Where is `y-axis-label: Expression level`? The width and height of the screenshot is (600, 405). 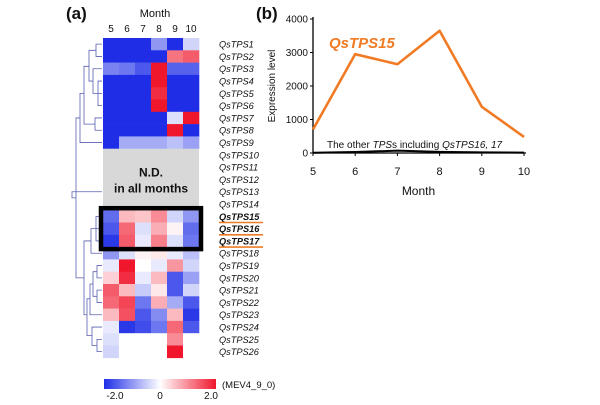
y-axis-label: Expression level is located at coordinates (272, 86).